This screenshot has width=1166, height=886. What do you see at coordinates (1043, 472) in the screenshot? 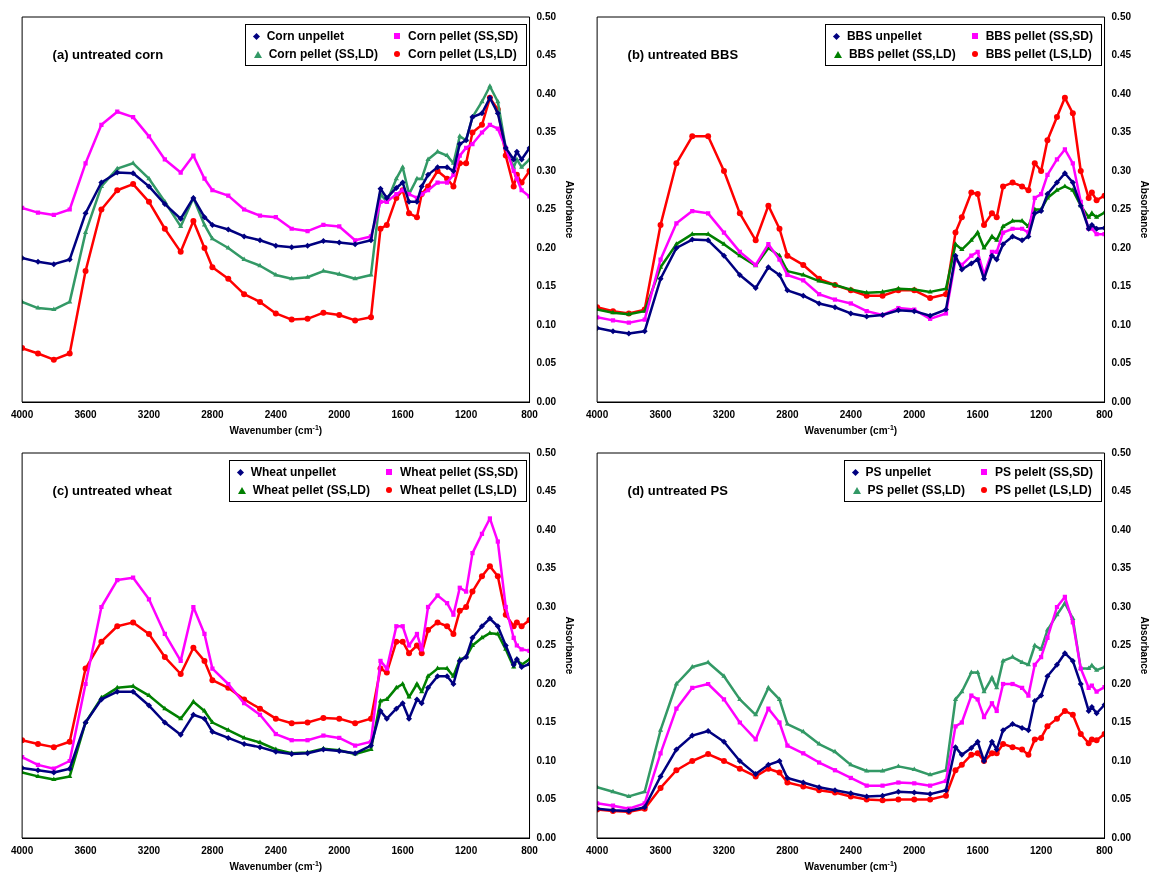
I see `legend-label: PS pelelt (SS,SD)` at bounding box center [1043, 472].